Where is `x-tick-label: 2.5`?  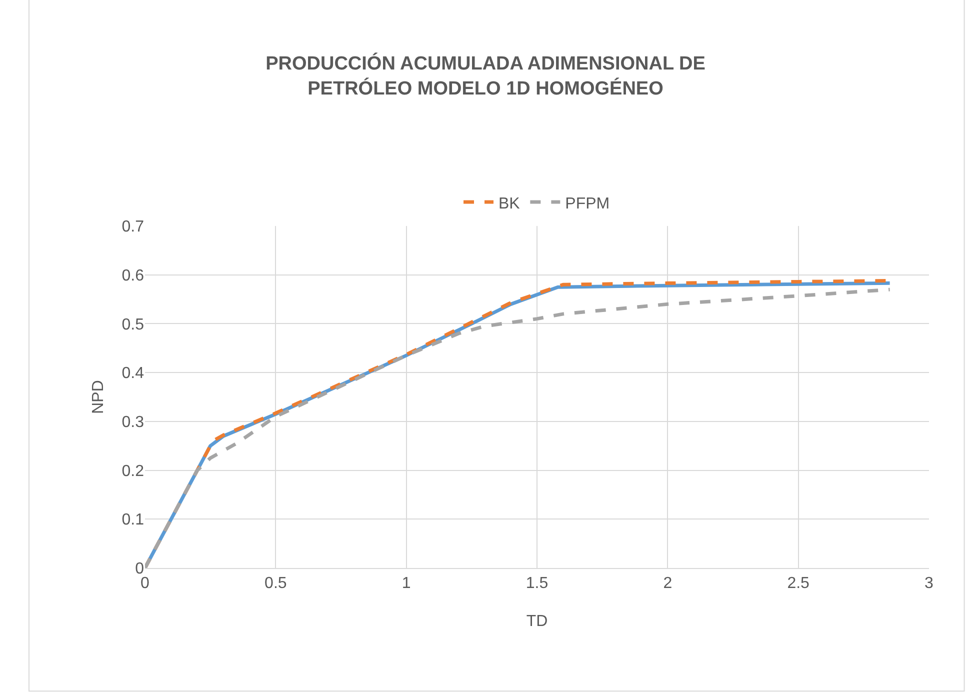 x-tick-label: 2.5 is located at coordinates (798, 583).